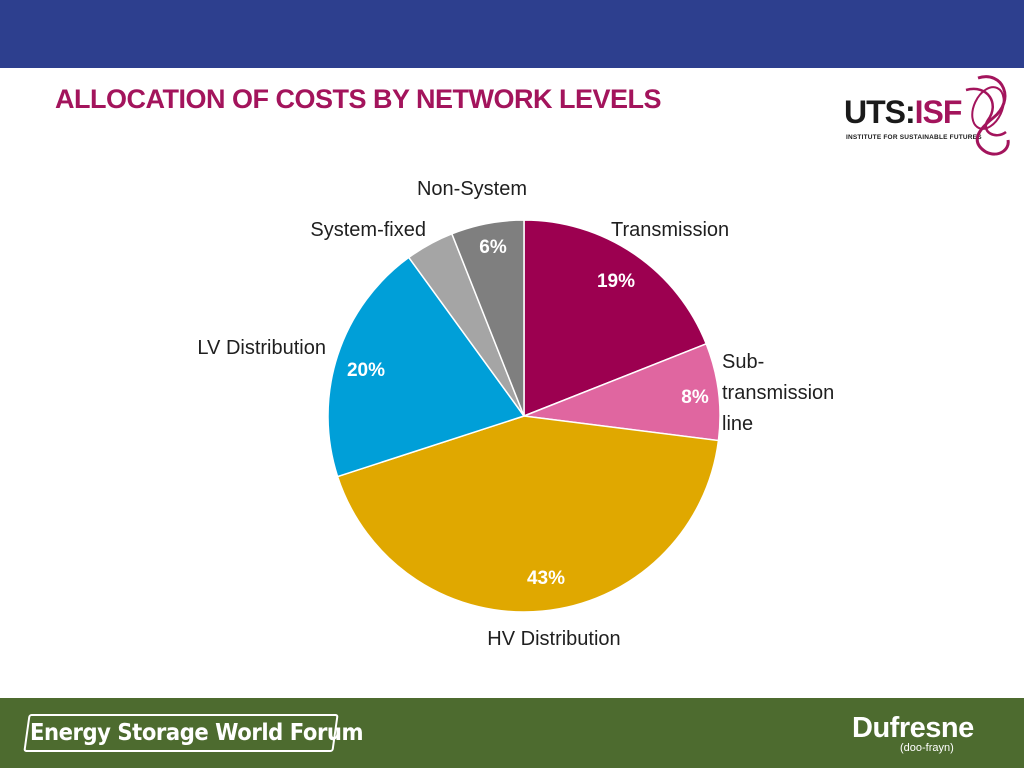 The image size is (1024, 768). I want to click on pie-category-label: System-fixed, so click(368, 230).